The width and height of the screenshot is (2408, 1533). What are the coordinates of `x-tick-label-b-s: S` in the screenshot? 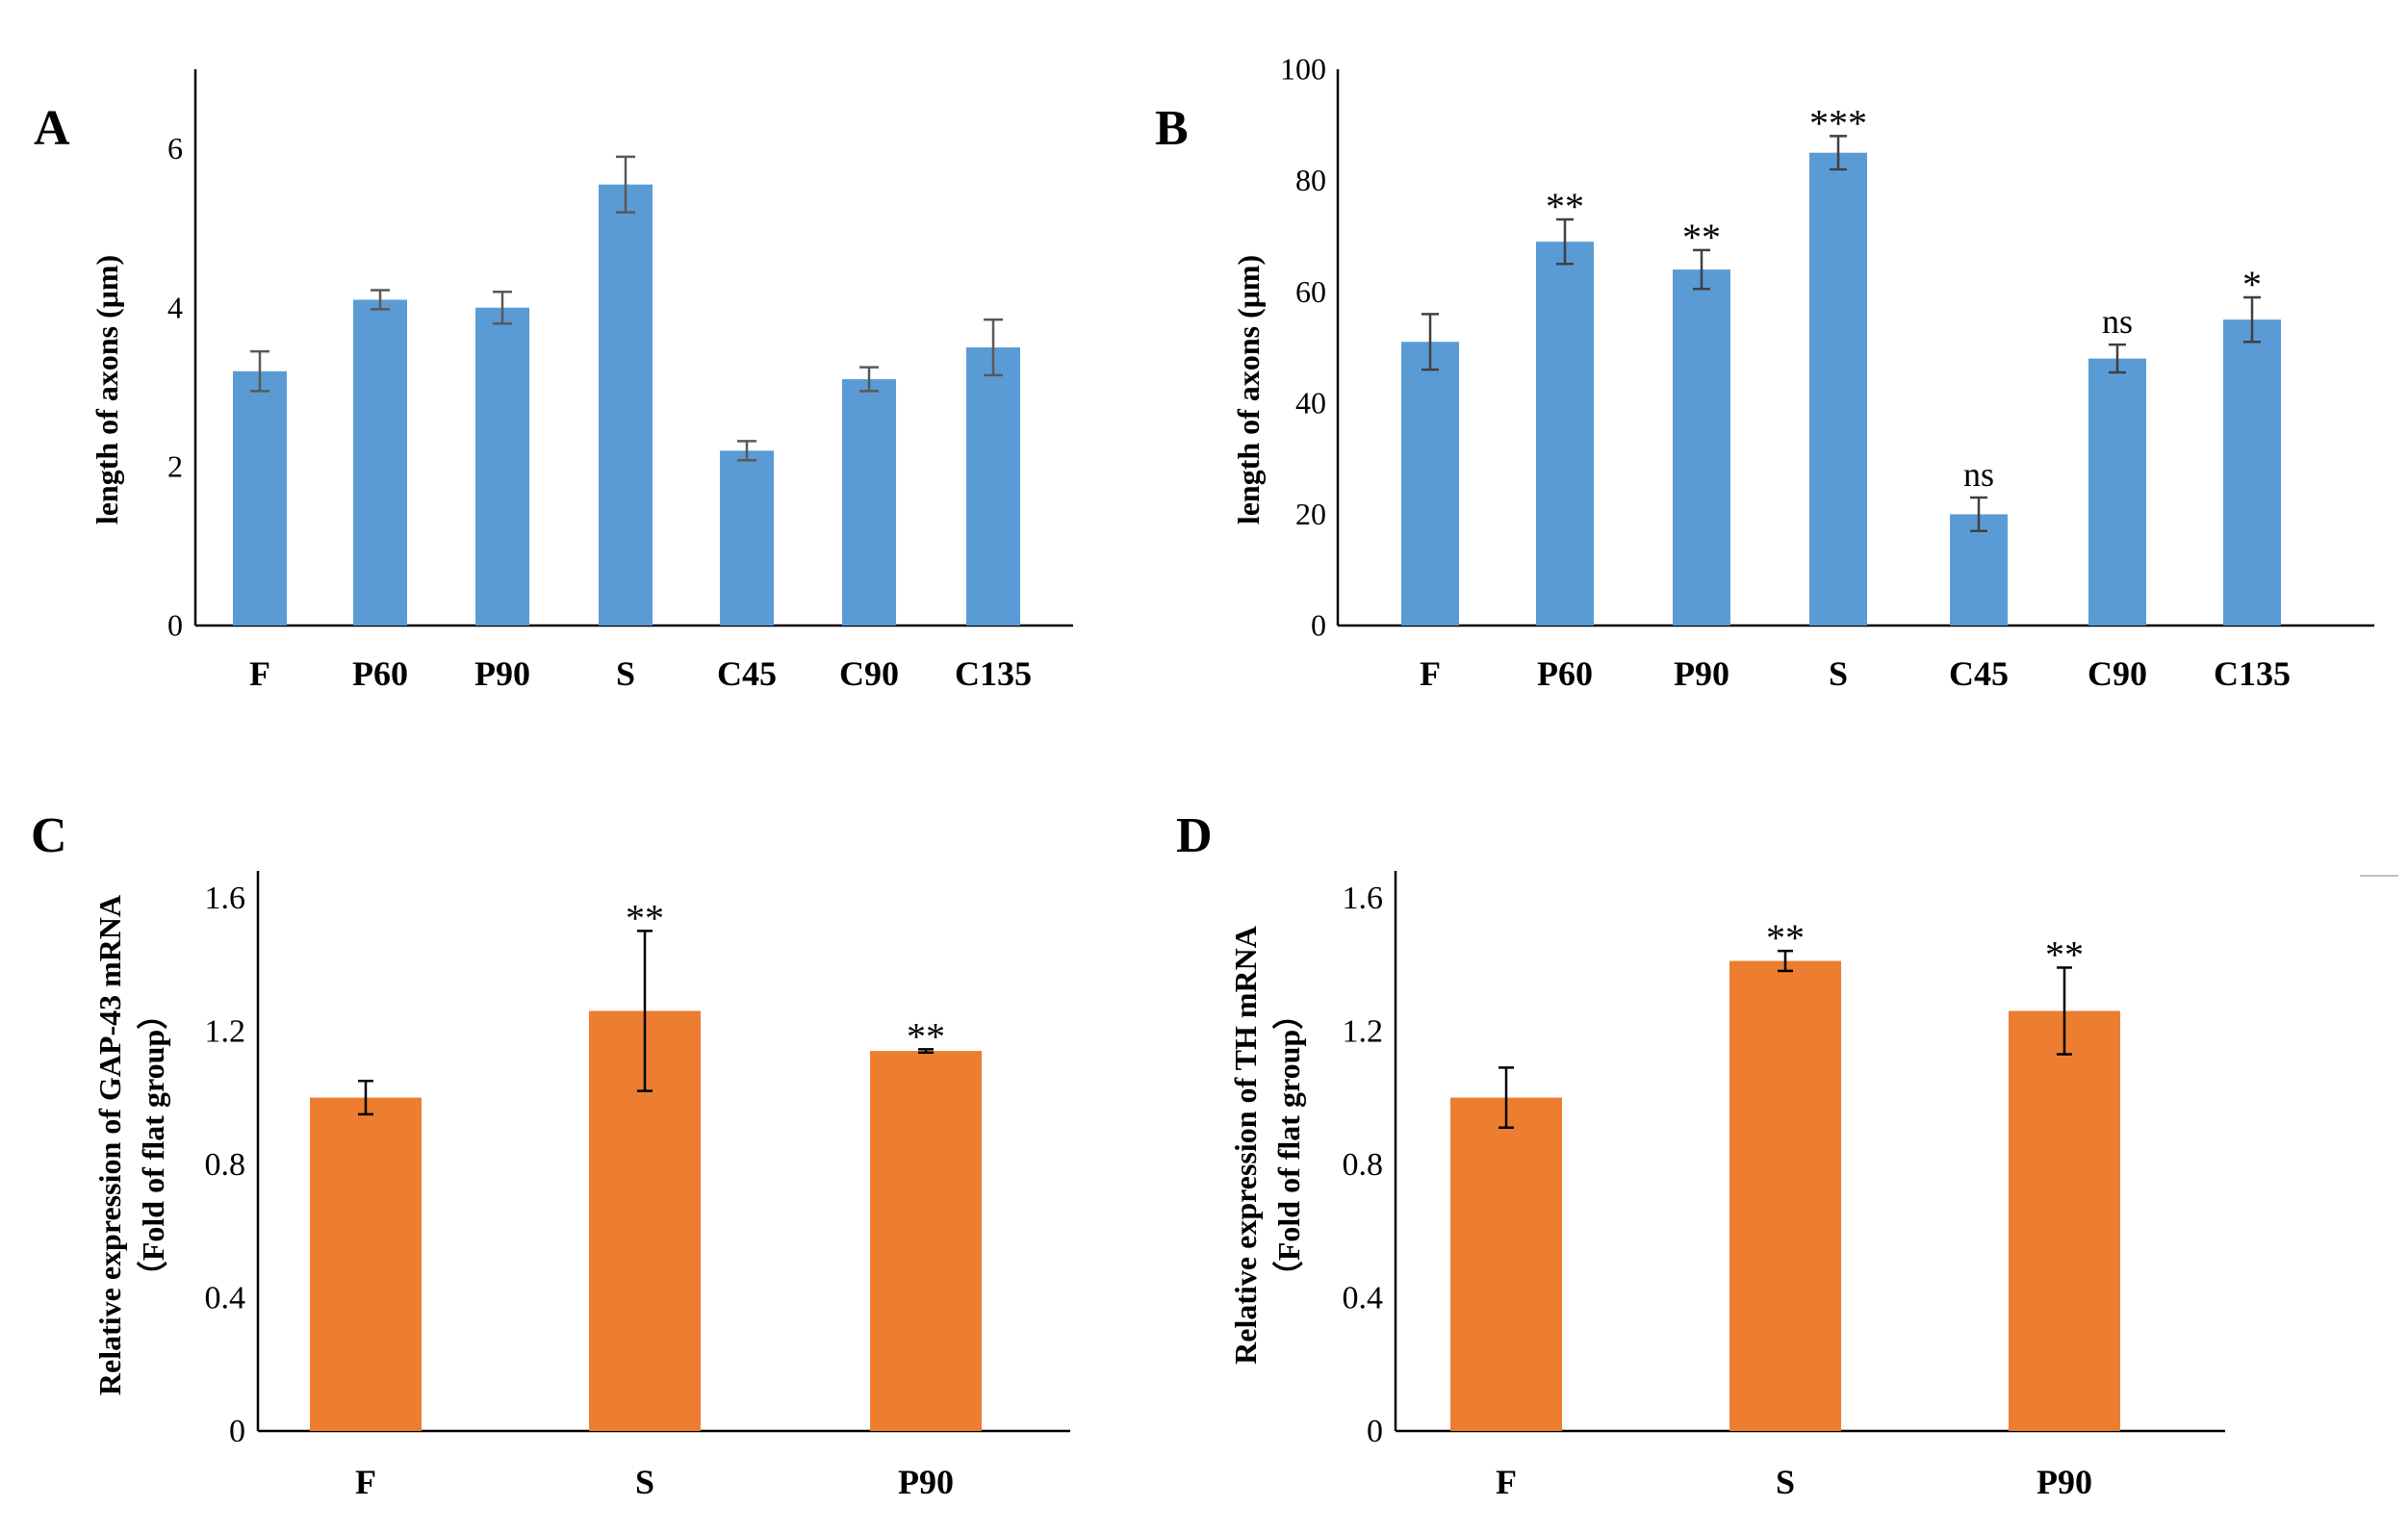 It's located at (1838, 673).